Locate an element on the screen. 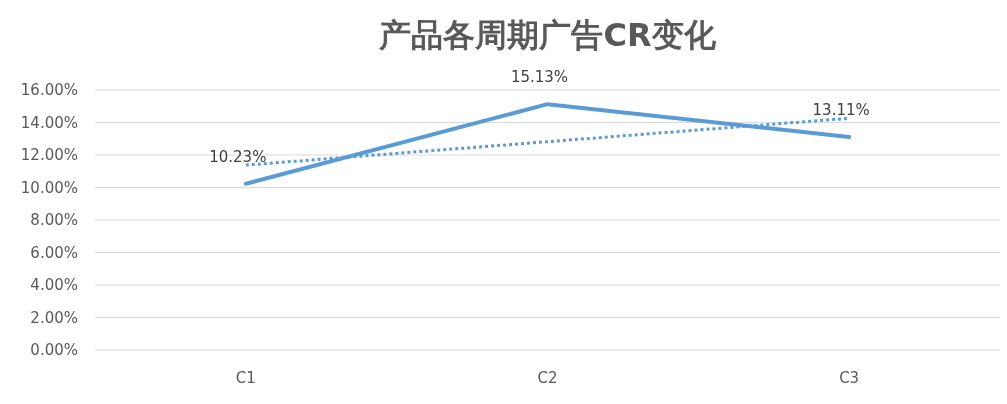 This screenshot has height=404, width=1007. x-tick-label: C3 is located at coordinates (849, 378).